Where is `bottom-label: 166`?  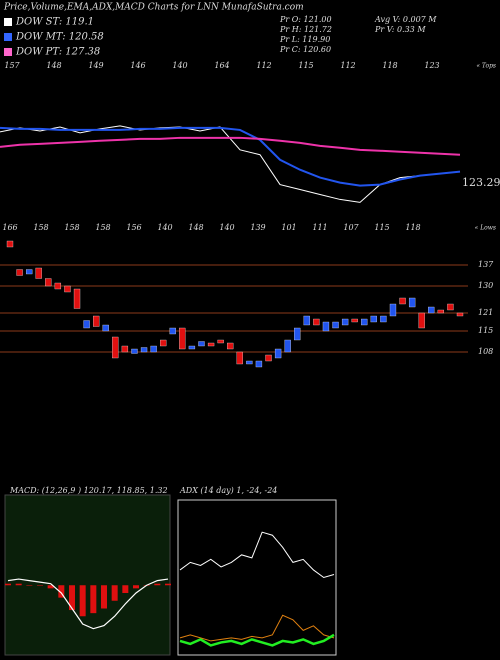 bottom-label: 166 is located at coordinates (9, 227).